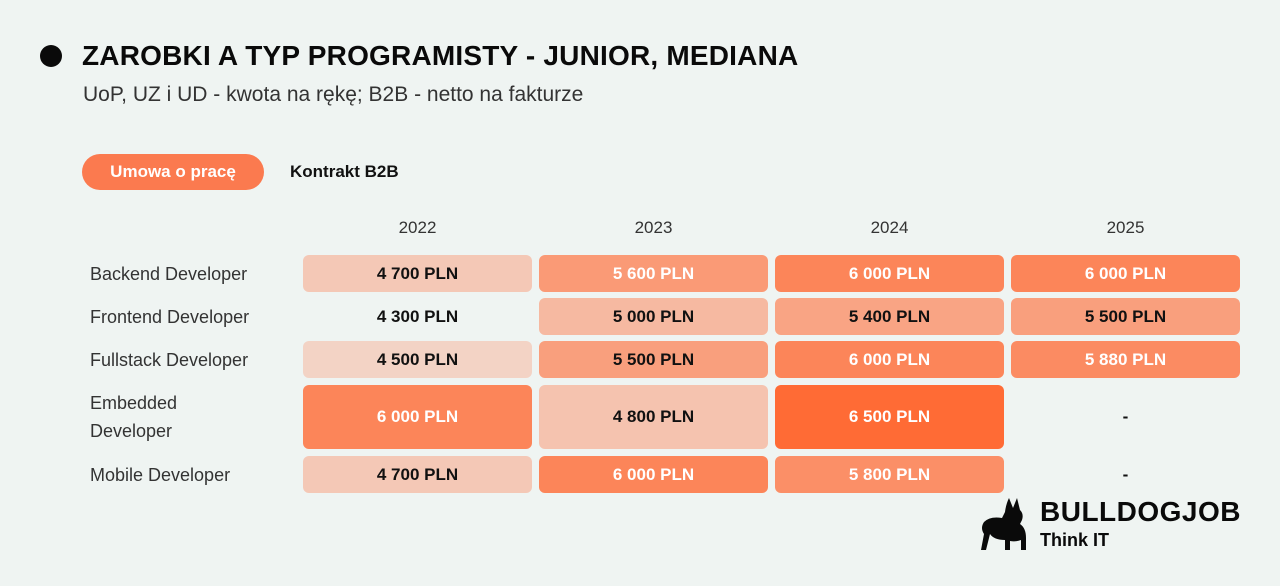 The height and width of the screenshot is (586, 1280). What do you see at coordinates (1003, 524) in the screenshot?
I see `bulldog-icon` at bounding box center [1003, 524].